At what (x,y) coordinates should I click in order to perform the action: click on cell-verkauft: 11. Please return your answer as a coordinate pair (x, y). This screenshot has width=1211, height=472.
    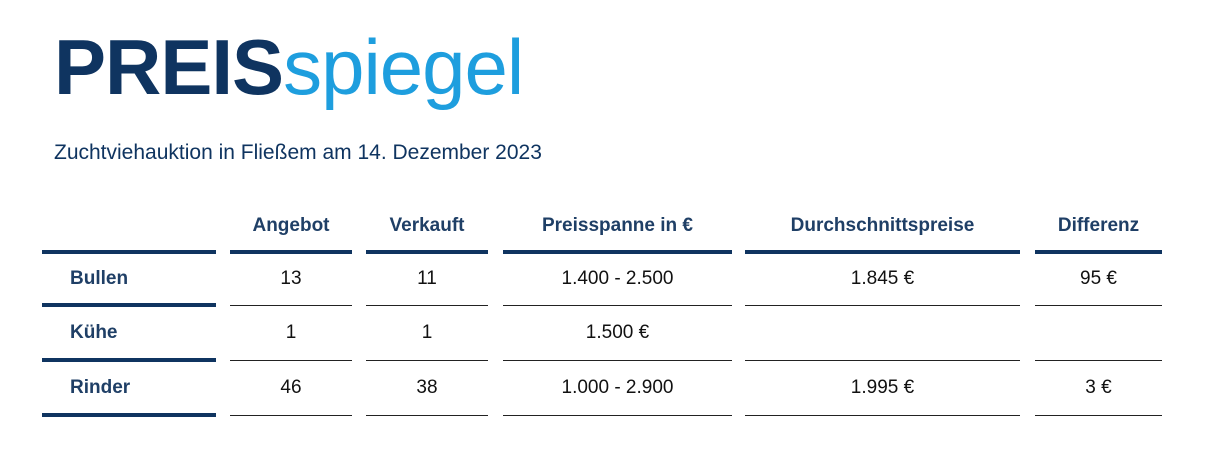
    Looking at the image, I should click on (427, 278).